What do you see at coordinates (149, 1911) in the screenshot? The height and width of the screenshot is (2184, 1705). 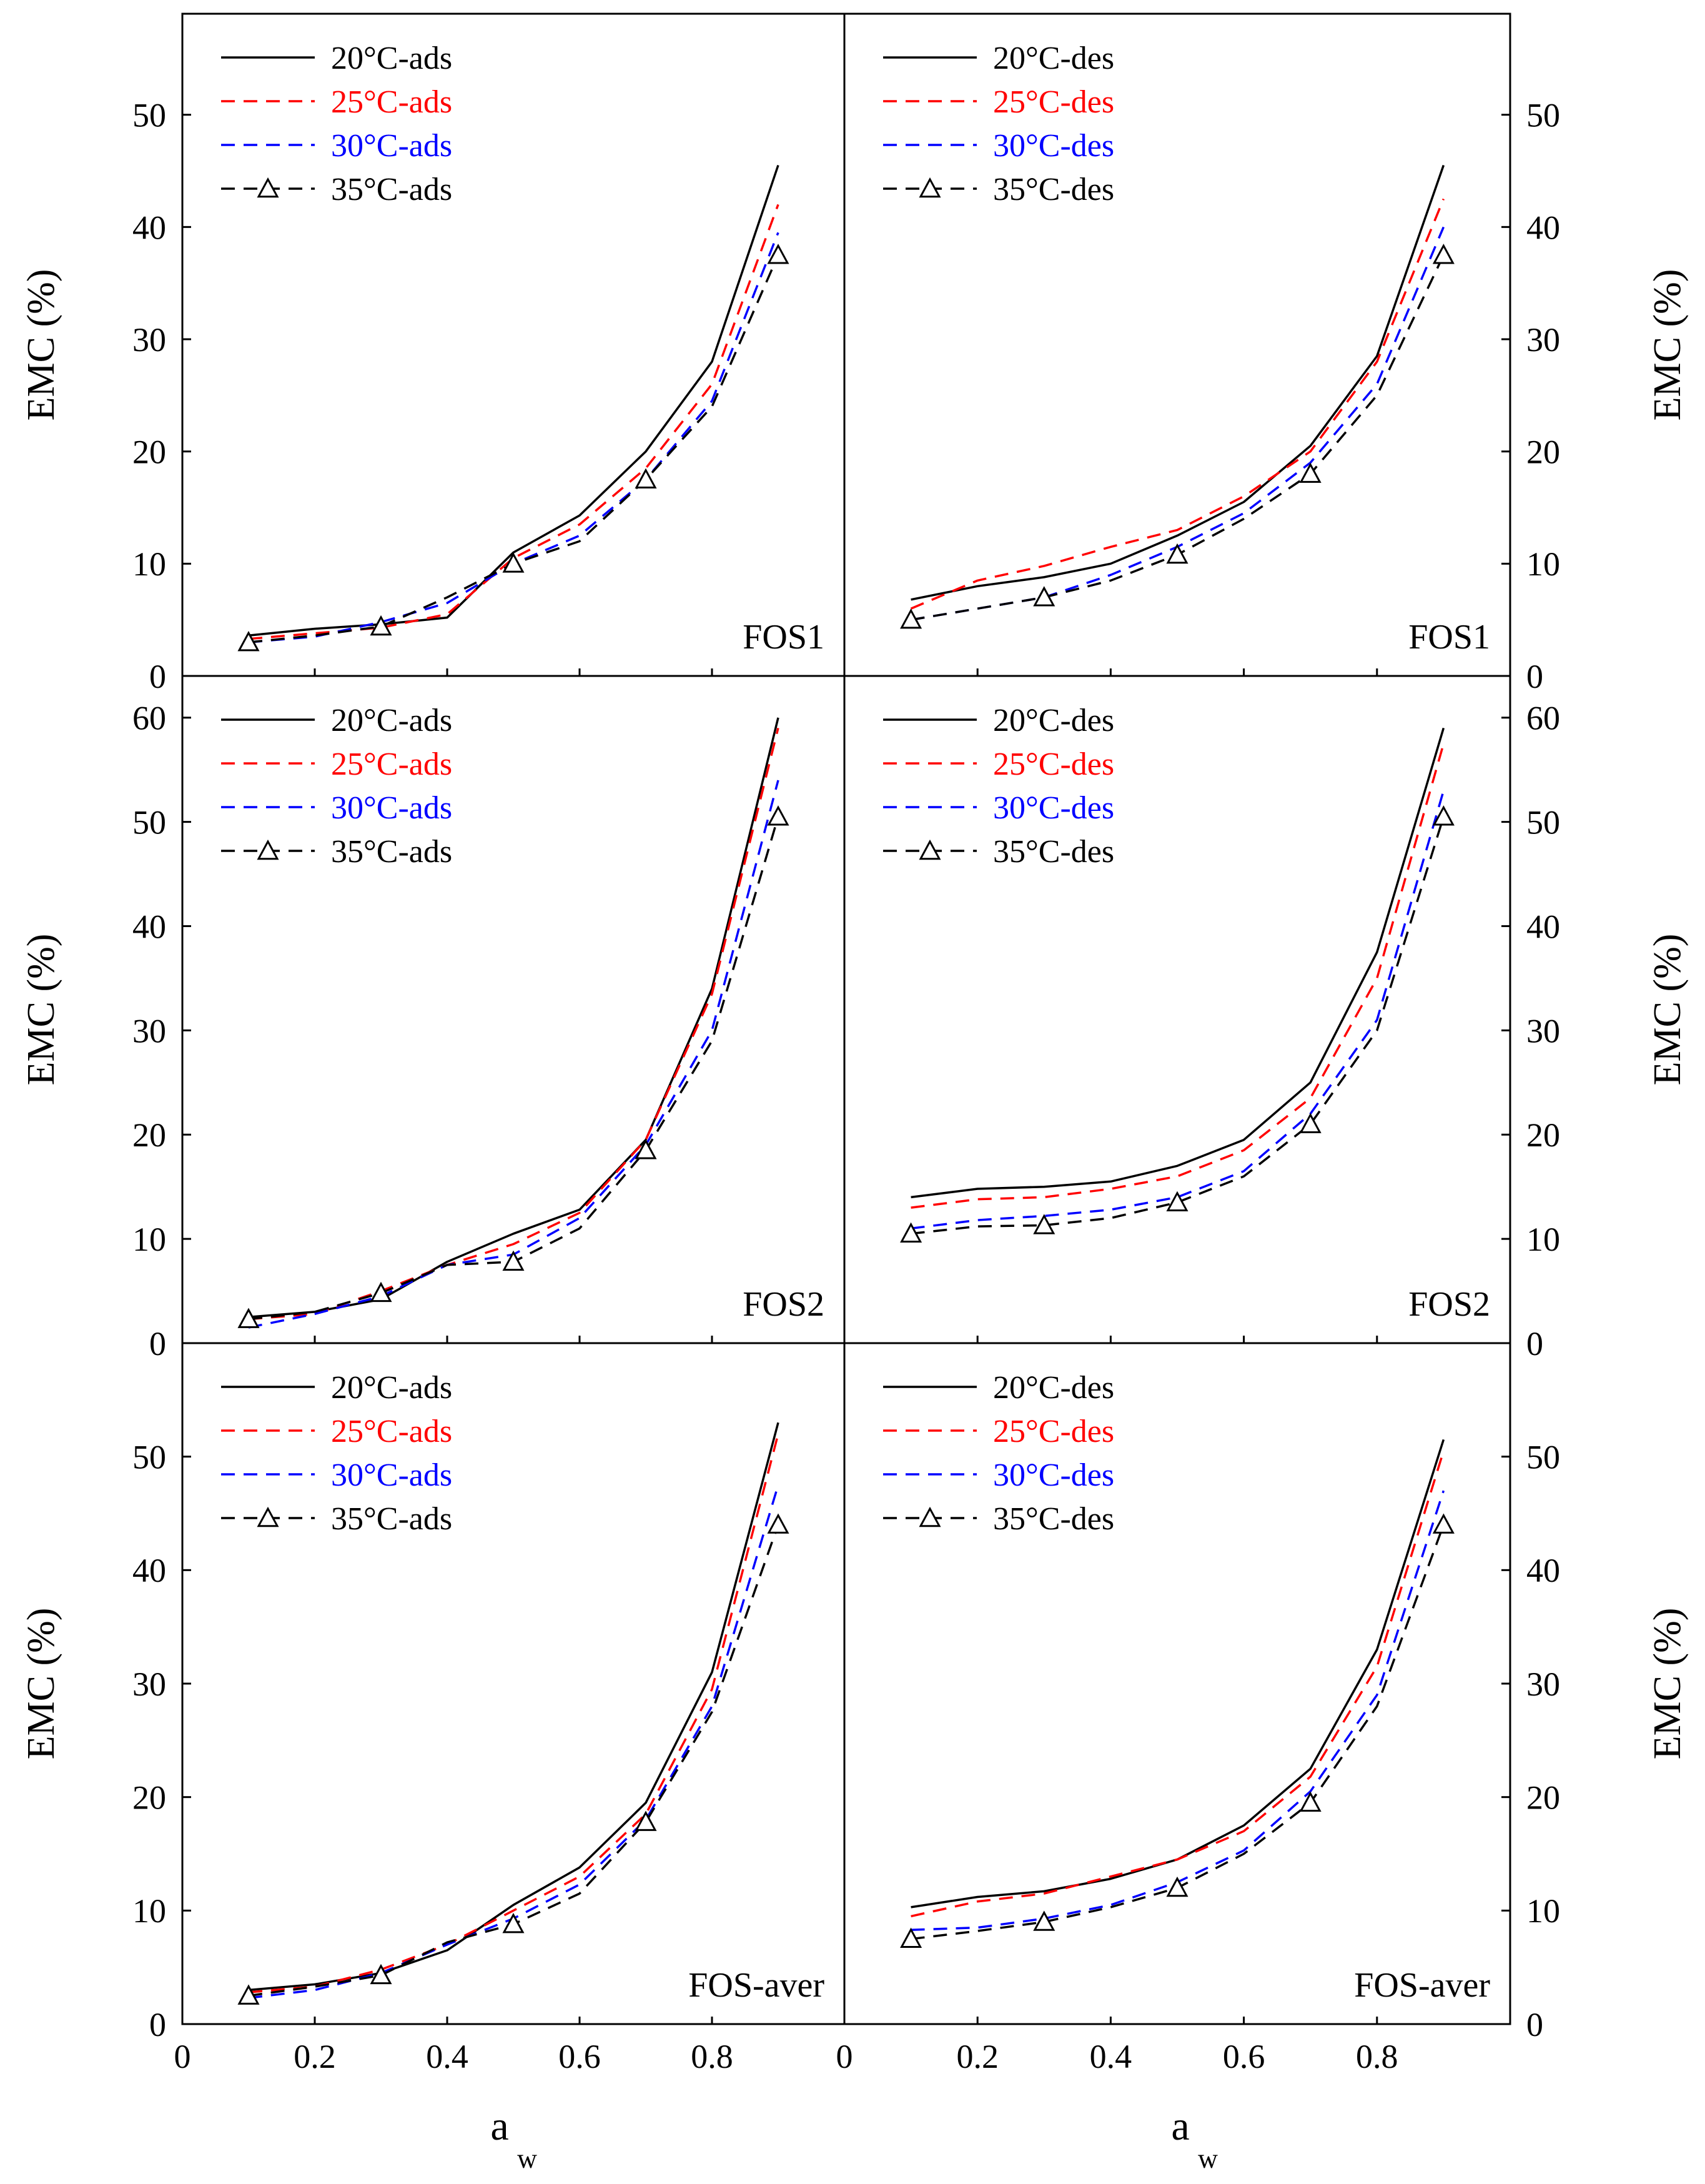 I see `panel-left-3-ytick-label-1: 10` at bounding box center [149, 1911].